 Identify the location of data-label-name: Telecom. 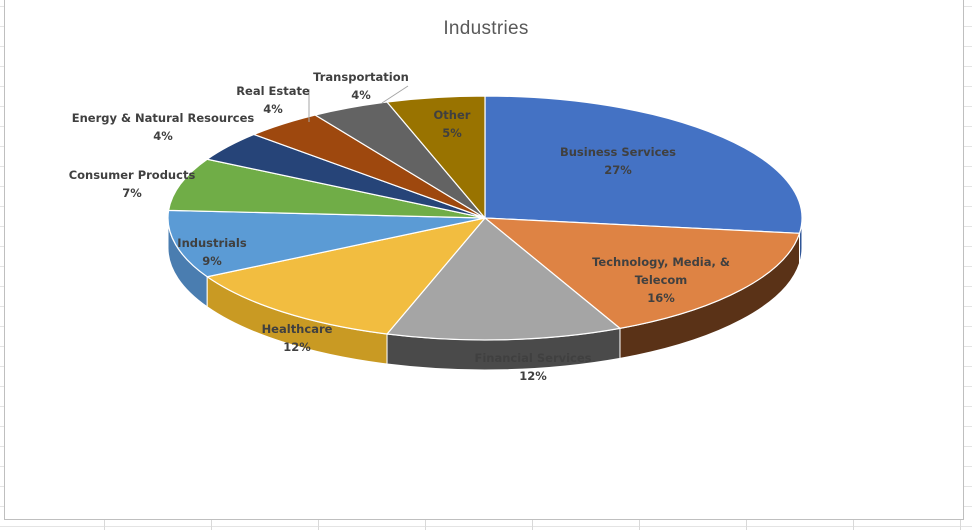
(661, 280).